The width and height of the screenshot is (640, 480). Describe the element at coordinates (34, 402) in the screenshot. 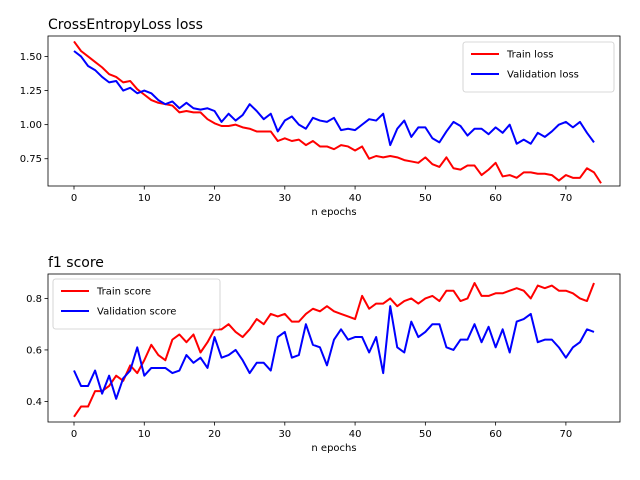

I see `y-tick-label: 0.4` at that location.